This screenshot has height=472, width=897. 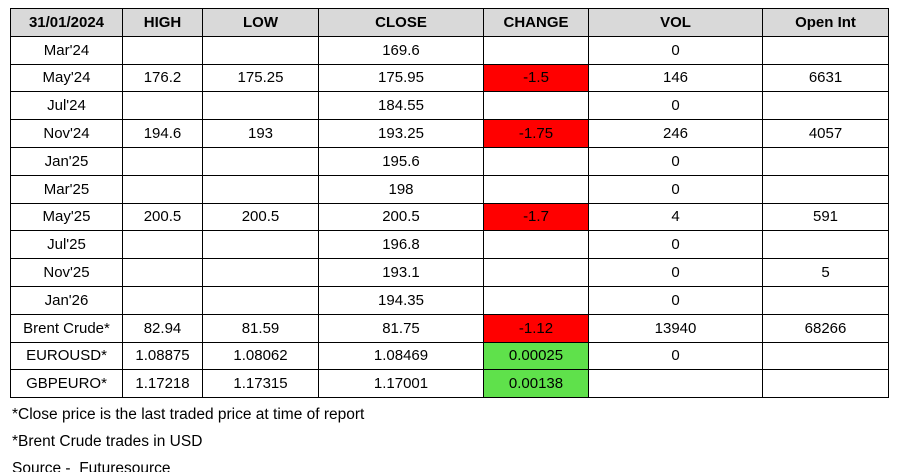 What do you see at coordinates (162, 78) in the screenshot?
I see `high-cell: 176.2` at bounding box center [162, 78].